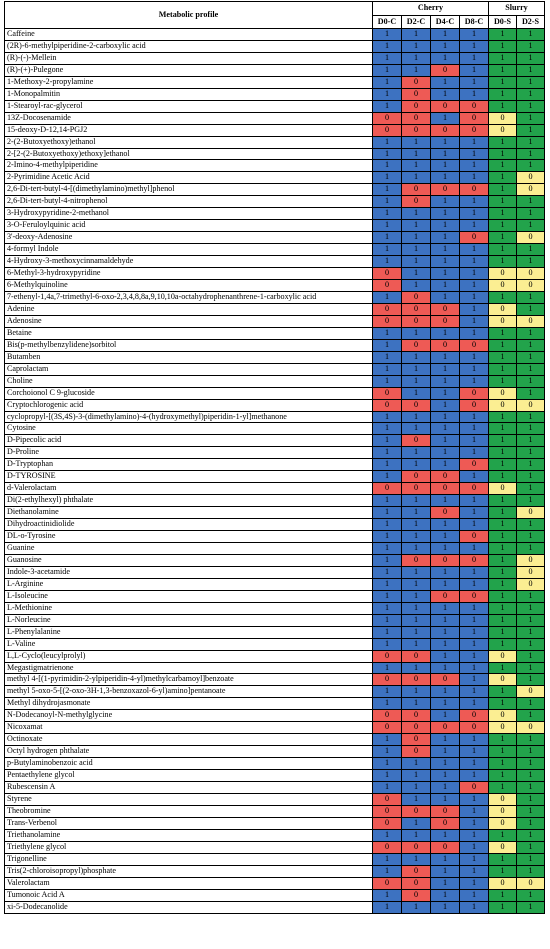  What do you see at coordinates (274, 560) in the screenshot?
I see `table-row: Guanosine 1 0 0 0 1 0` at bounding box center [274, 560].